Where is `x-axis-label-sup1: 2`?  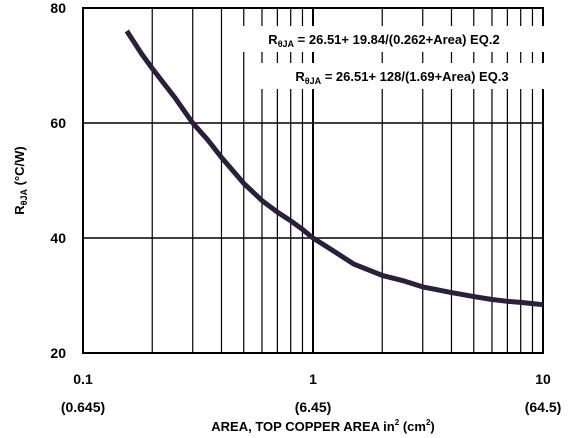
x-axis-label-sup1: 2 is located at coordinates (397, 422).